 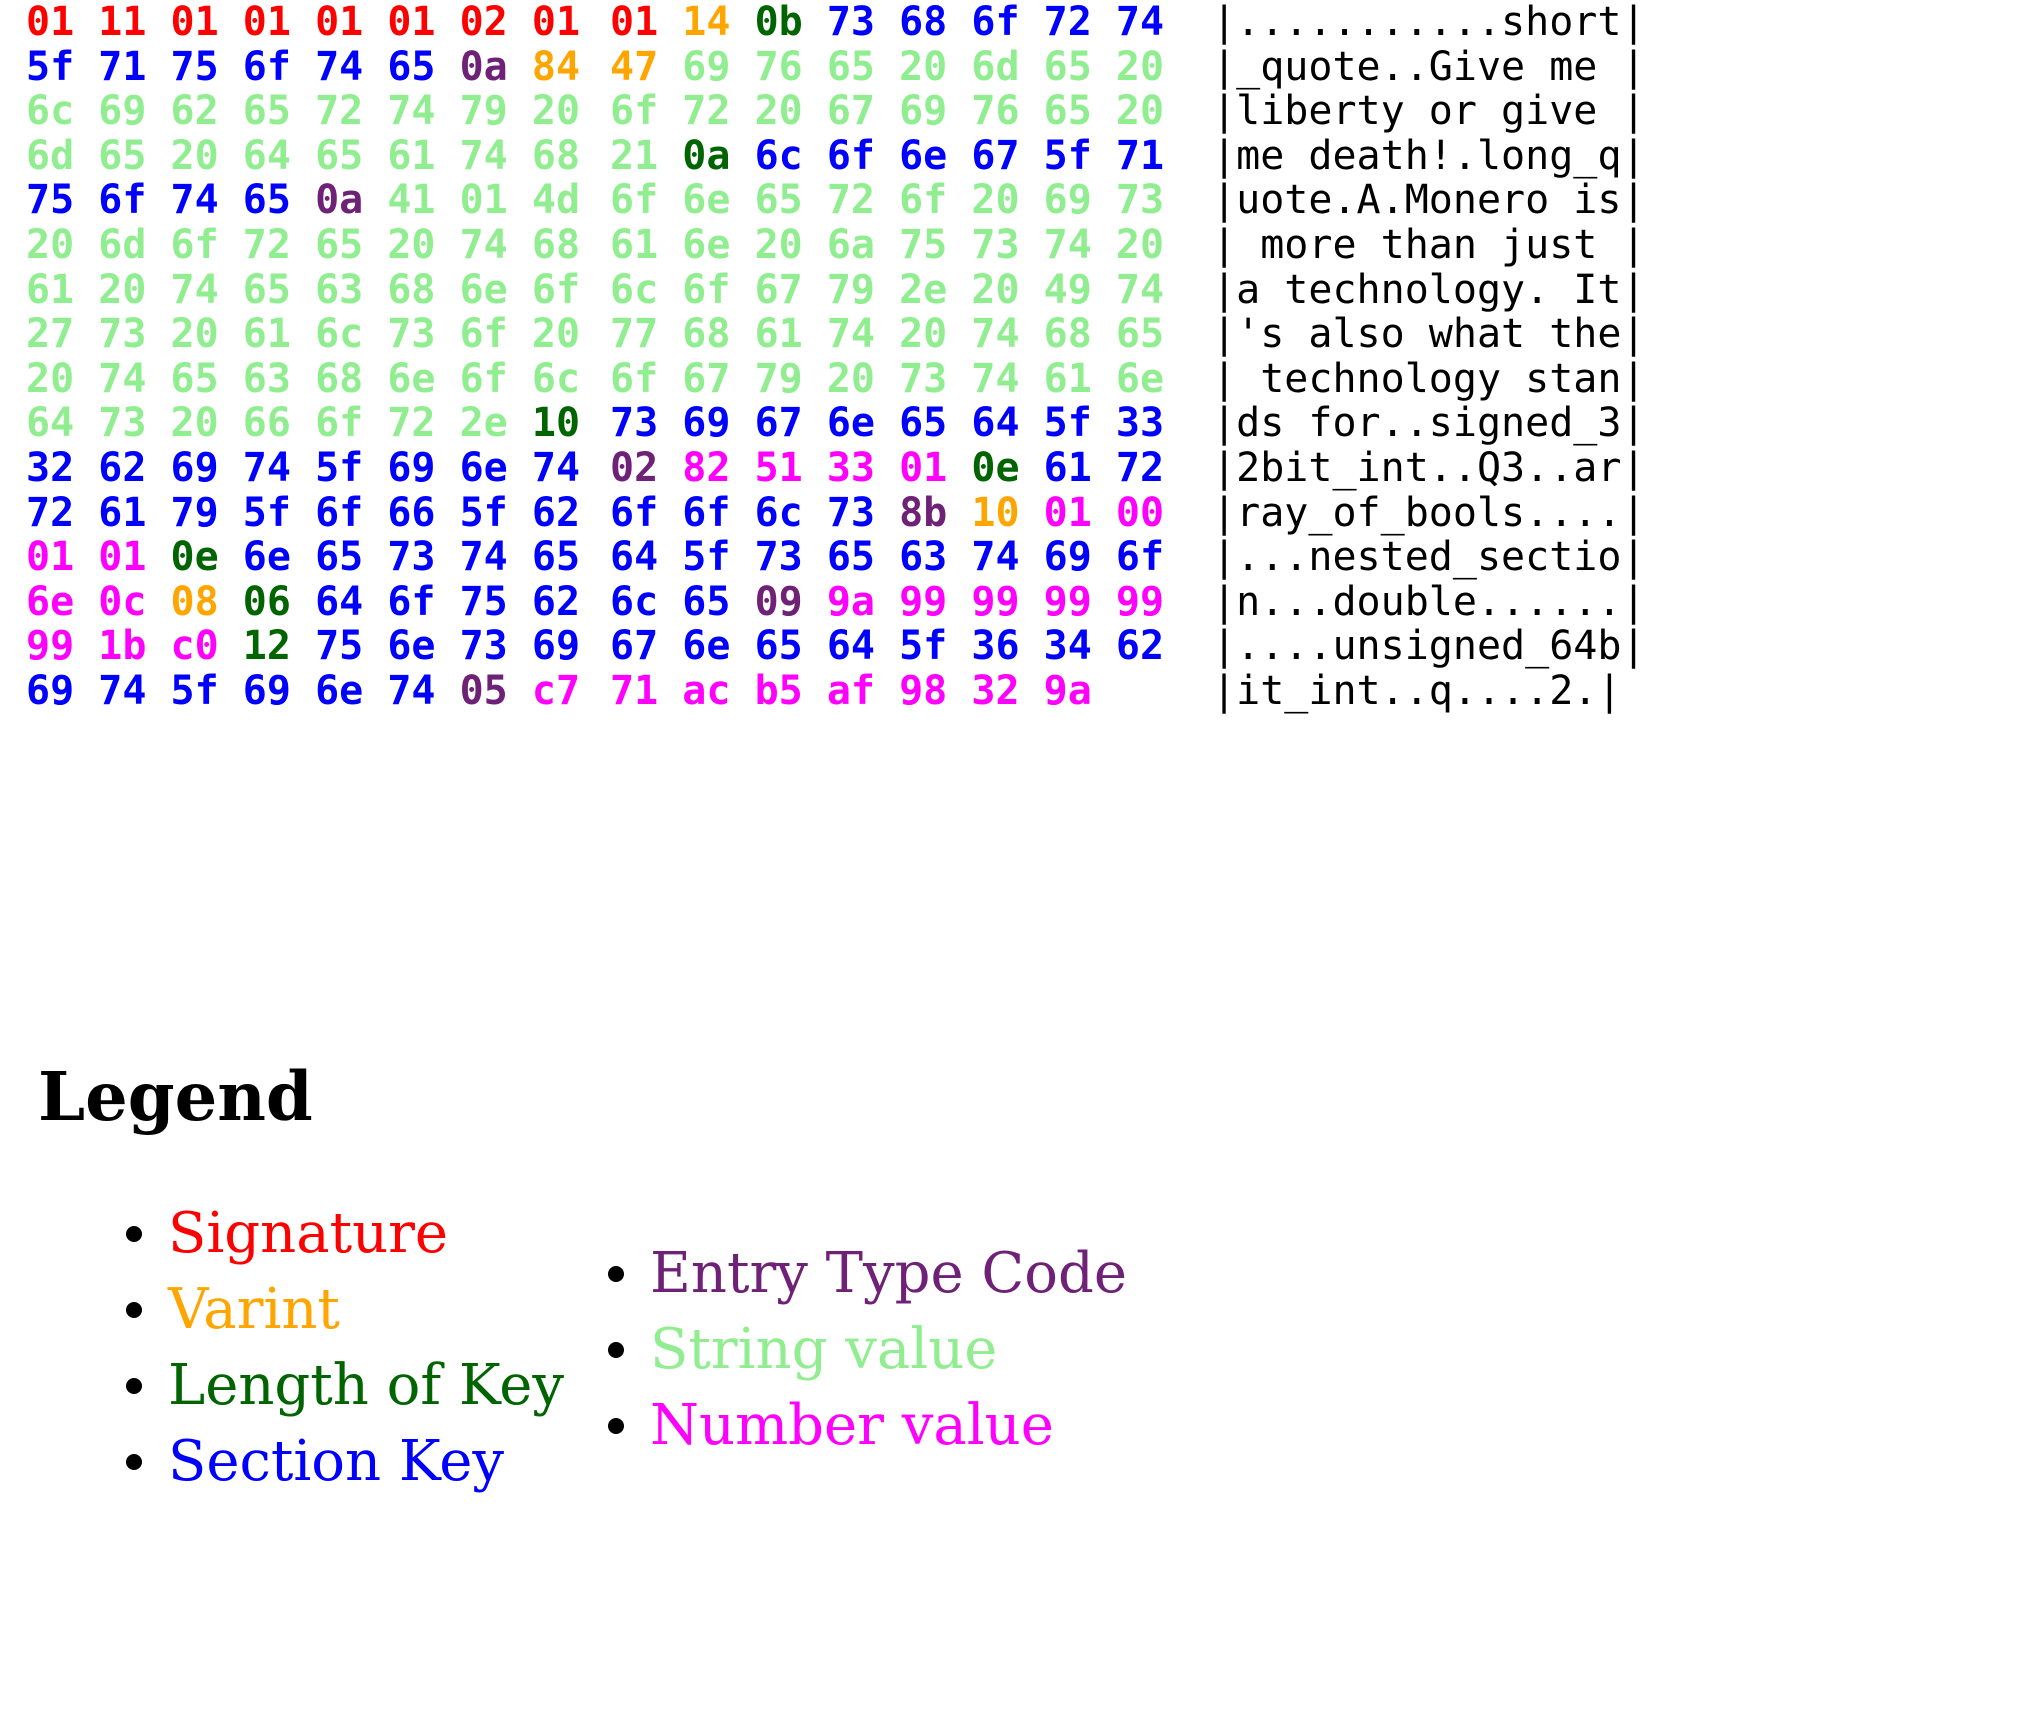 I want to click on legend-column-left: Signature Varint Length of Key Section Key, so click(x=336, y=1348).